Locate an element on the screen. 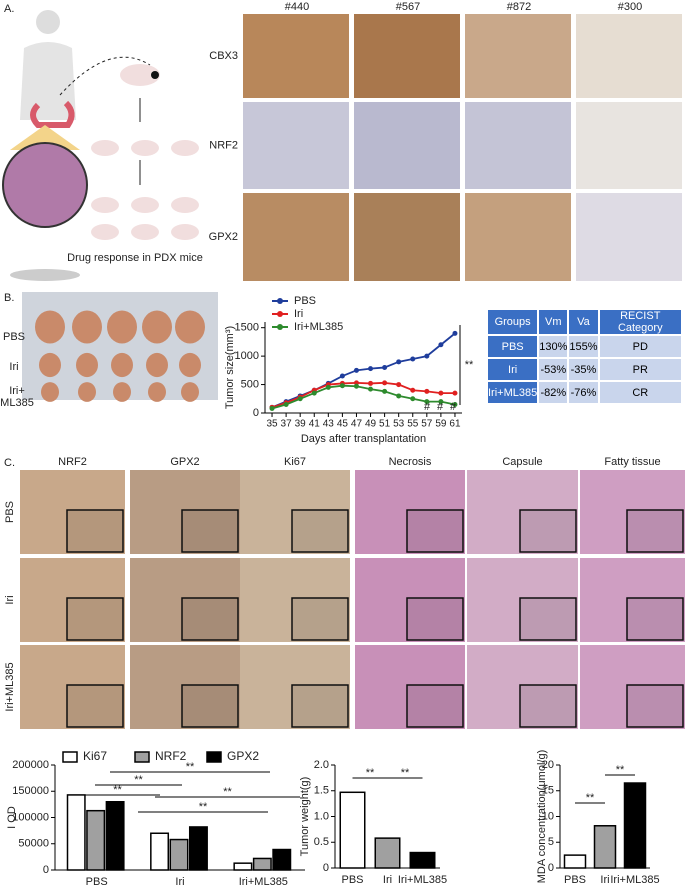  x-tick-label: 47 is located at coordinates (357, 424).